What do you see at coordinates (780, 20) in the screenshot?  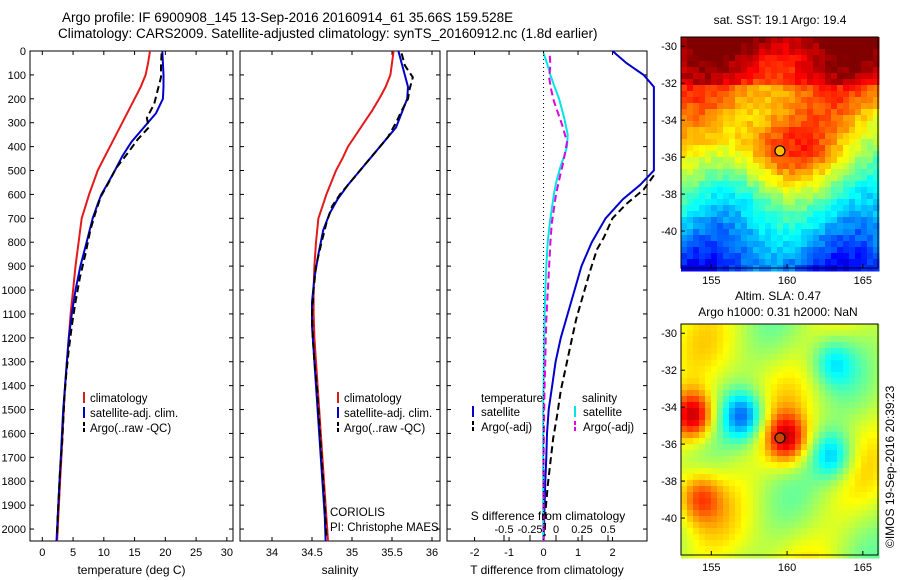 I see `sst-map-title: sat. SST: 19.1 Argo: 19.4` at bounding box center [780, 20].